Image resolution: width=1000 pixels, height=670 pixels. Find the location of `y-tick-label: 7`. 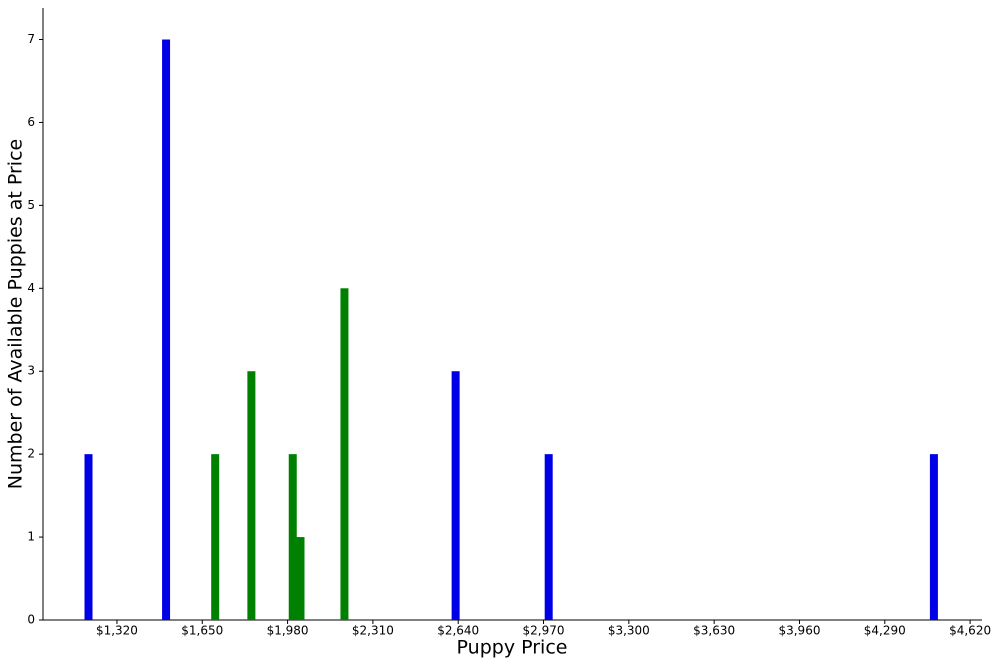

y-tick-label: 7 is located at coordinates (31, 39).